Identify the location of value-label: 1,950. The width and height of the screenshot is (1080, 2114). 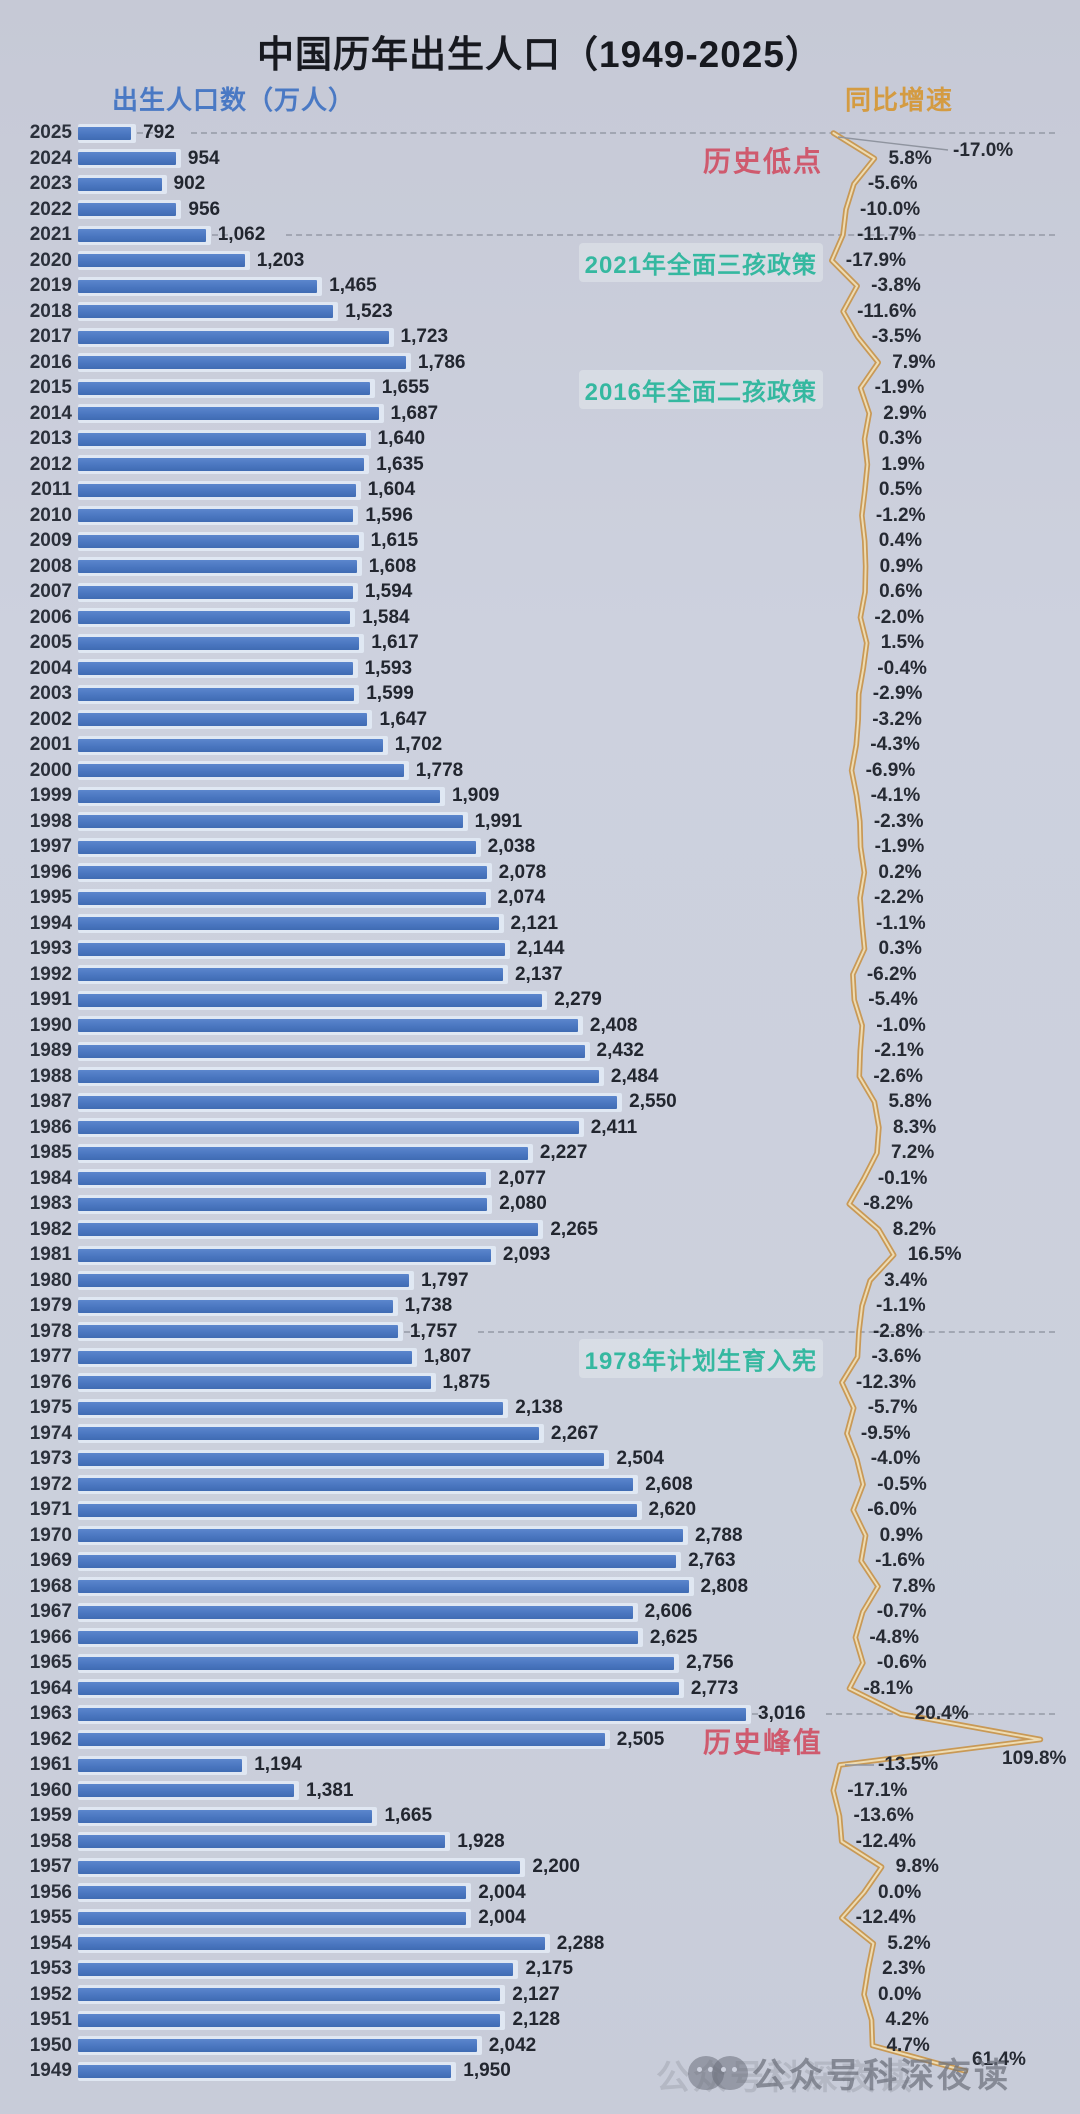
(487, 2070).